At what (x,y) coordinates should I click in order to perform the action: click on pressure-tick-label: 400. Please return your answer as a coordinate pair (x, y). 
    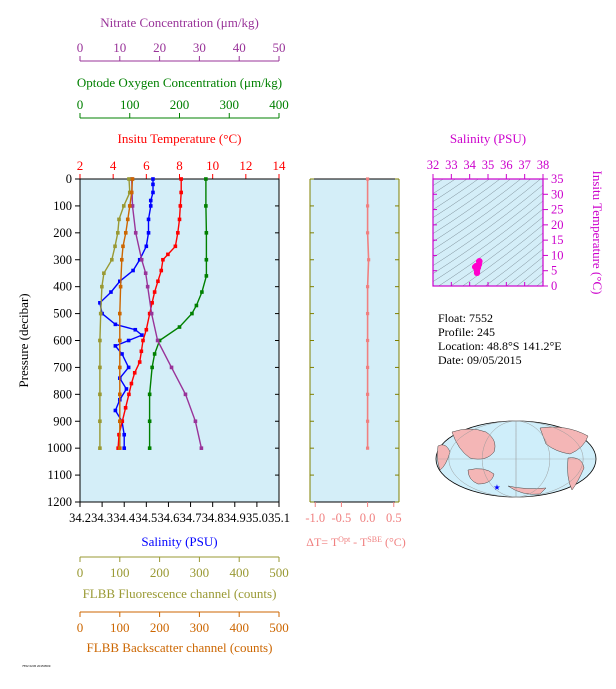
    Looking at the image, I should click on (62, 287).